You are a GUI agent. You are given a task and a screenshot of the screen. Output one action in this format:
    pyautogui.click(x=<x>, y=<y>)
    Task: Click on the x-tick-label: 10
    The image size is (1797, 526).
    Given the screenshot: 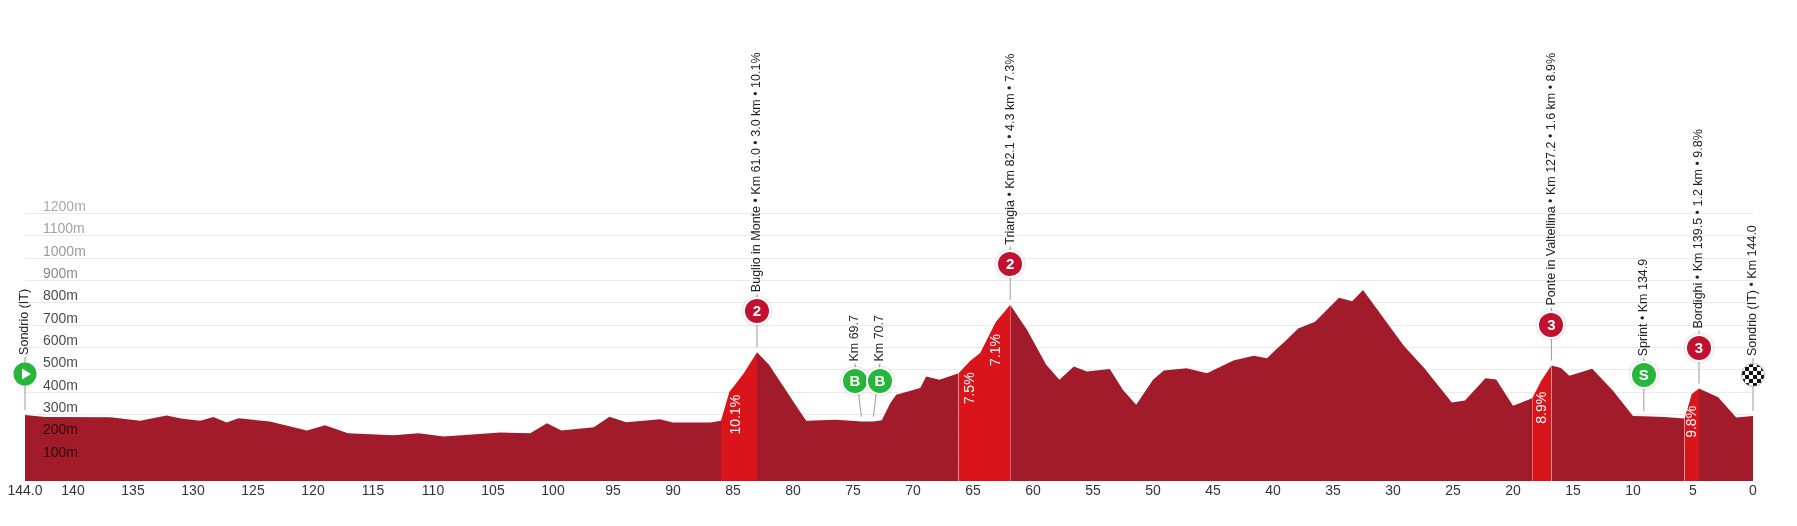 What is the action you would take?
    pyautogui.click(x=1633, y=490)
    